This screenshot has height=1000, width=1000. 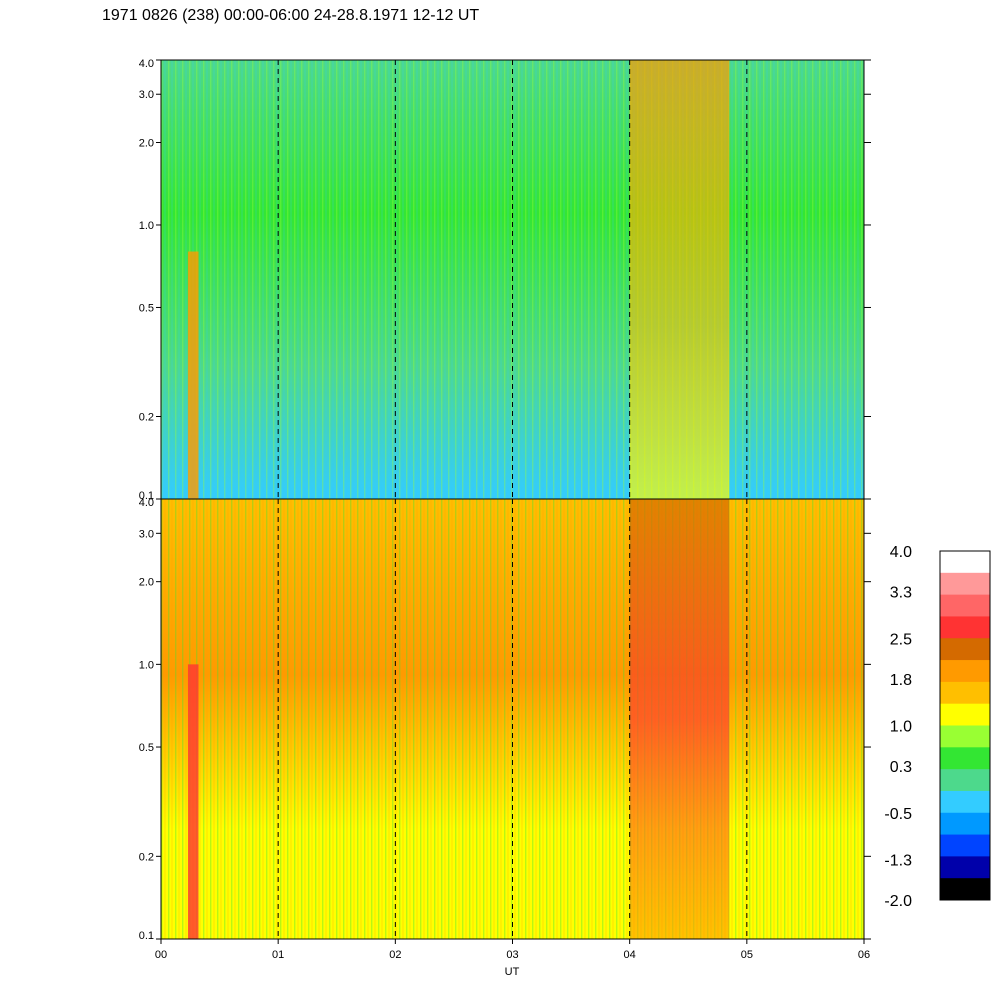 What do you see at coordinates (901, 767) in the screenshot?
I see `colorbar-label: 0.3` at bounding box center [901, 767].